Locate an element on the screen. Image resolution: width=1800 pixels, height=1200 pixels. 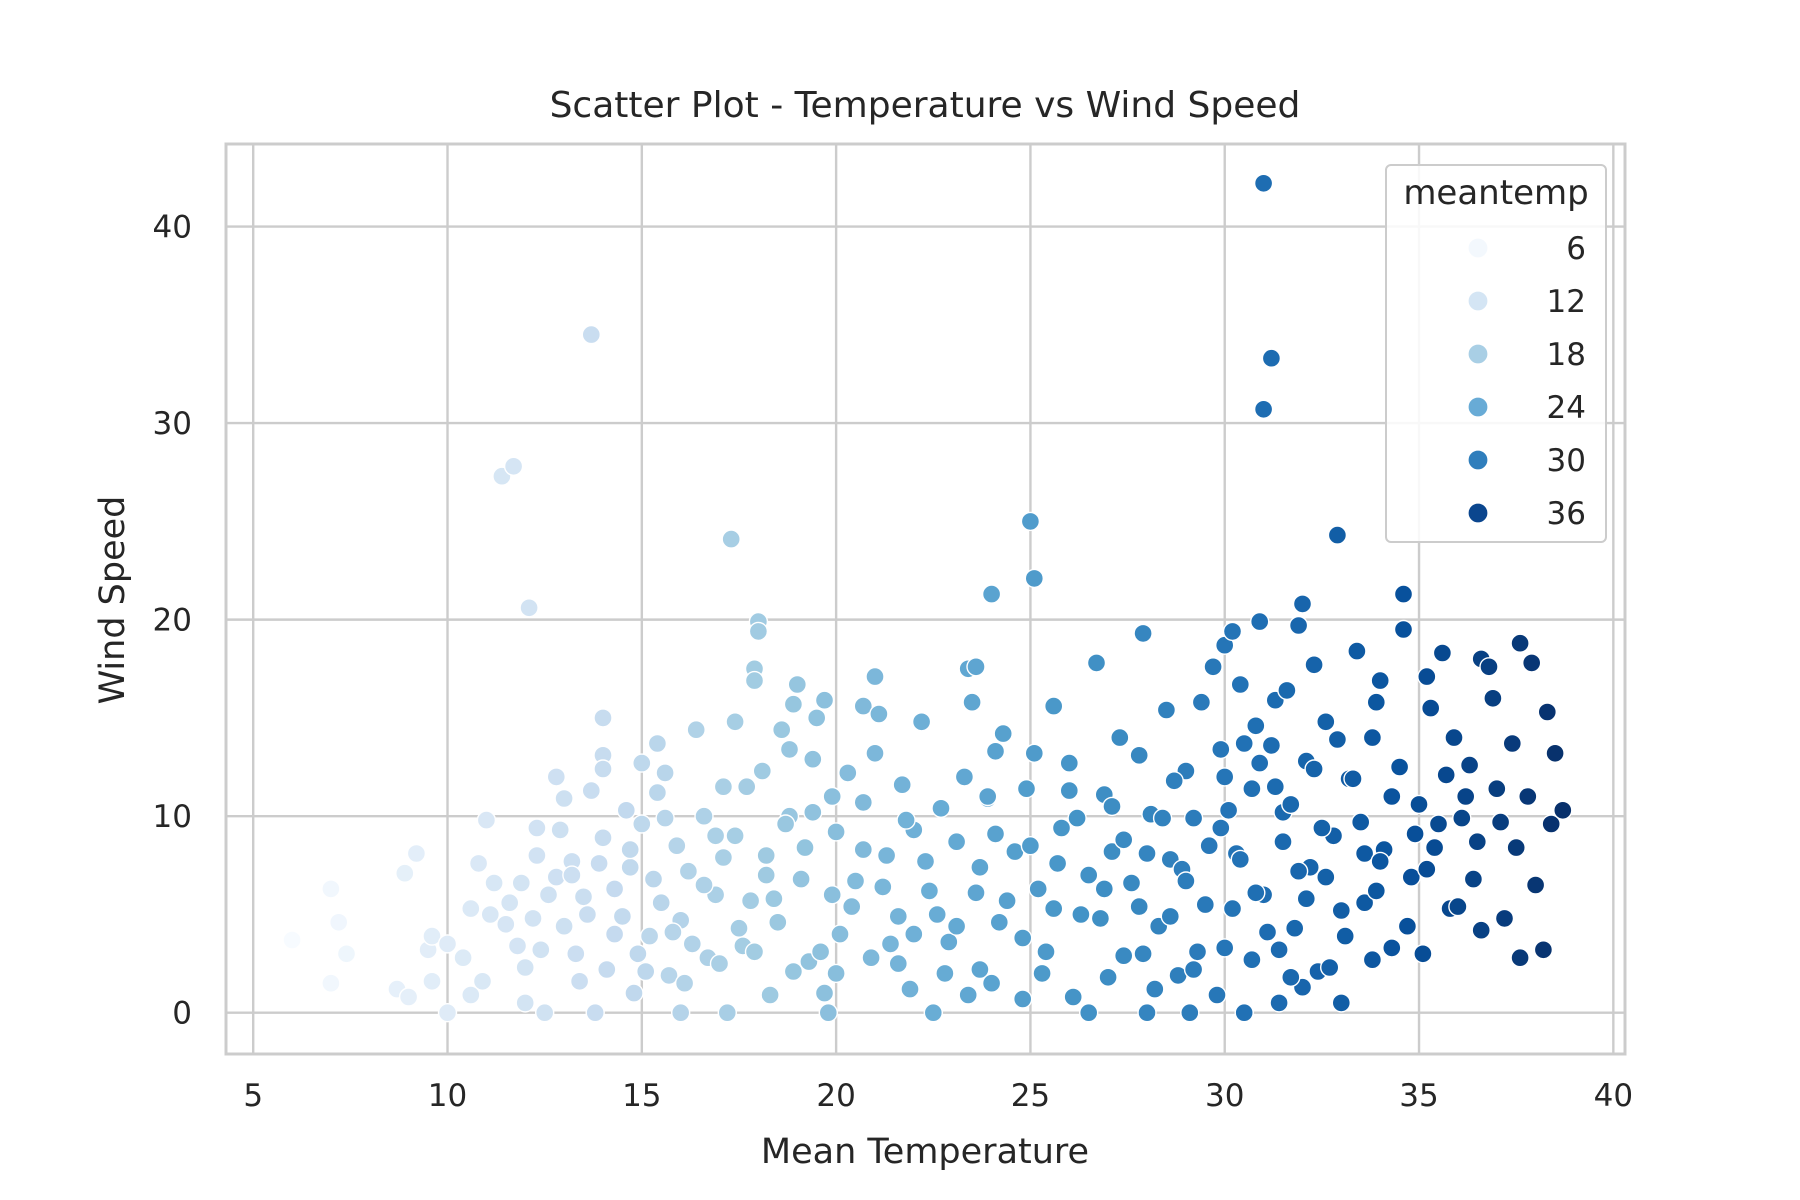
x-tick-label: 25 is located at coordinates (1030, 1096).